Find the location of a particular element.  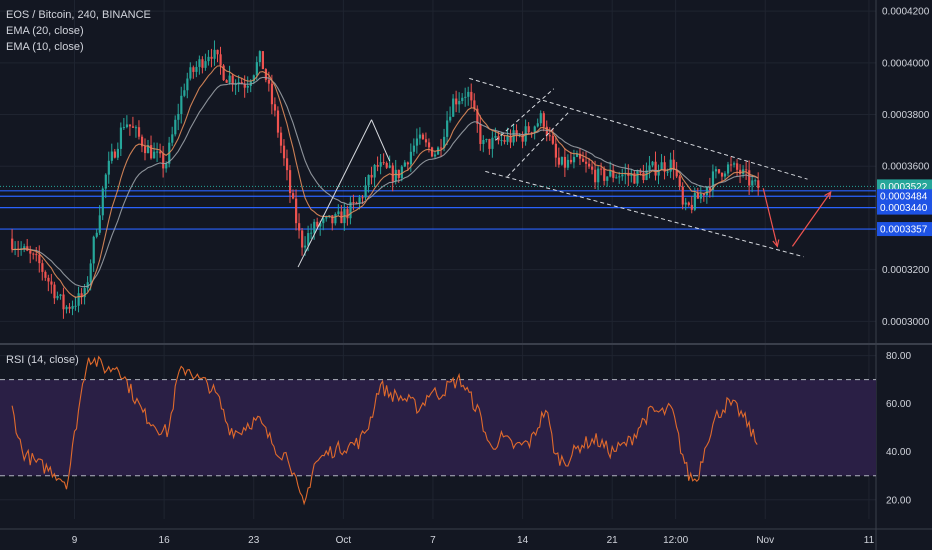

tag-label: 0.0003440 is located at coordinates (904, 208).